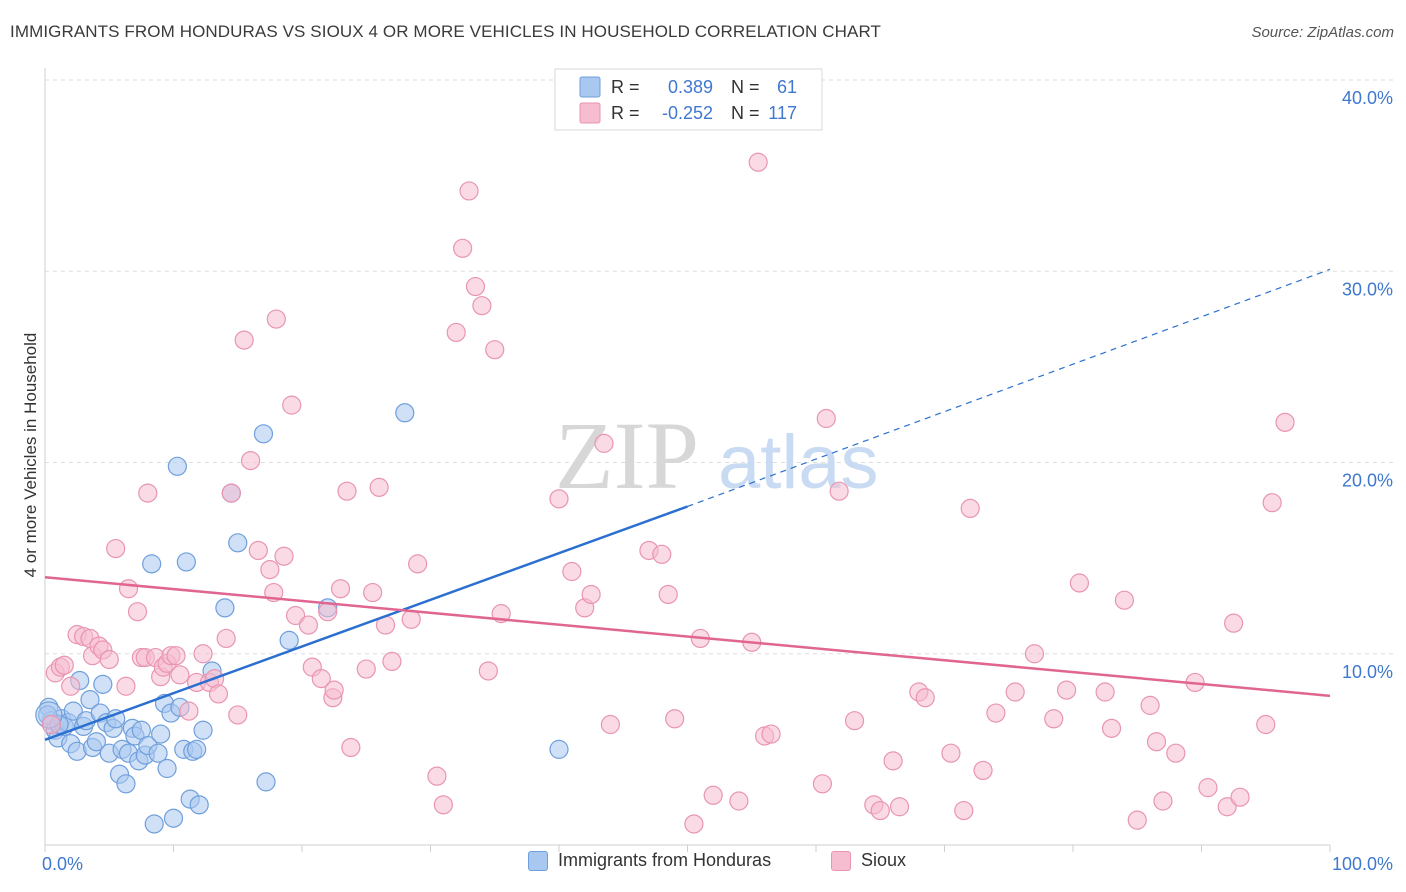 This screenshot has width=1406, height=892. Describe the element at coordinates (665, 860) in the screenshot. I see `legend-label-honduras: Immigrants from Honduras` at that location.